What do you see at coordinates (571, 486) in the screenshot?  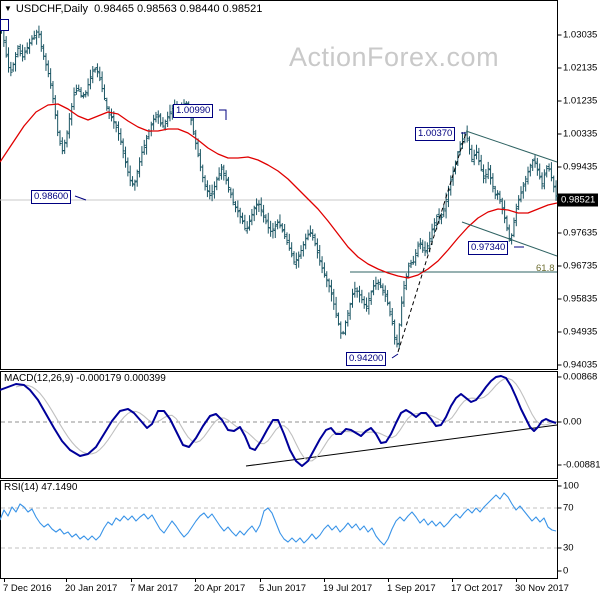 I see `rsi-axis-label: 100` at bounding box center [571, 486].